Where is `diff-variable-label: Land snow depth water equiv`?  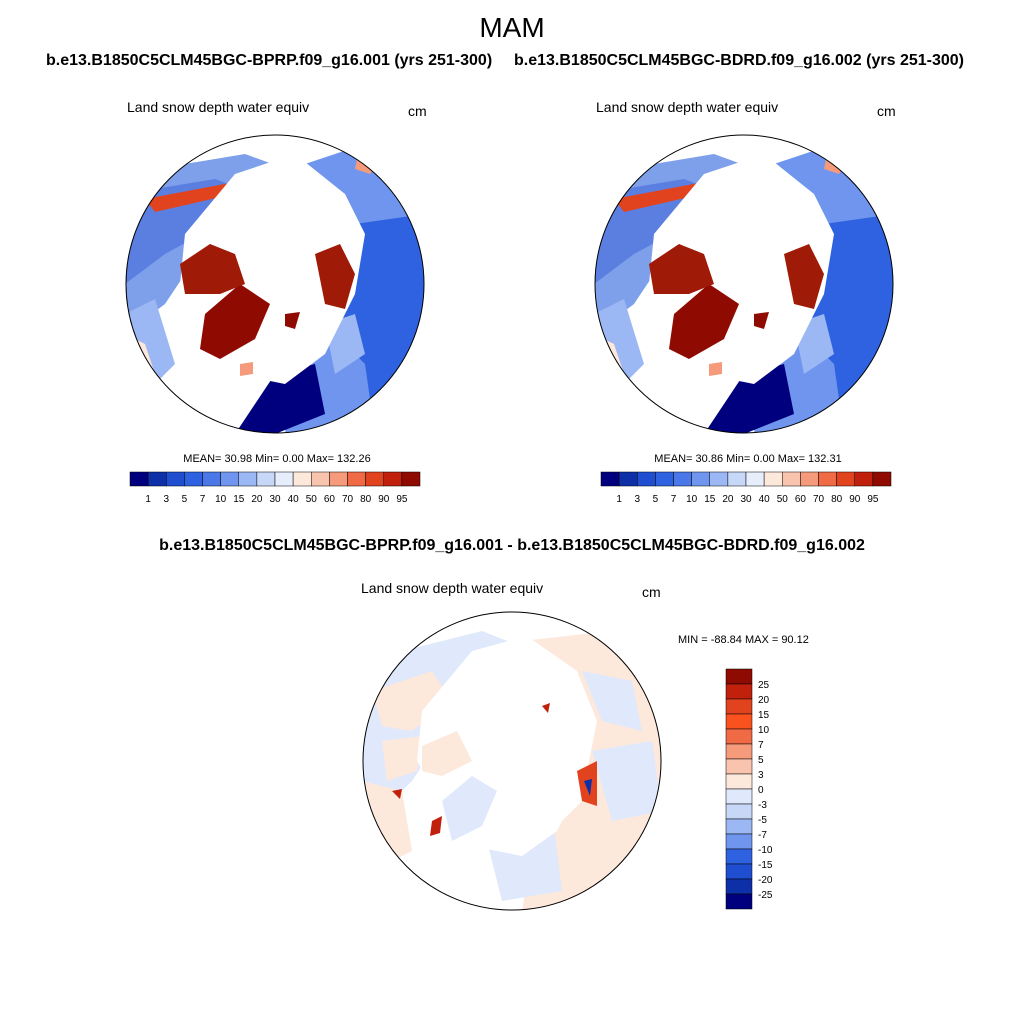
diff-variable-label: Land snow depth water equiv is located at coordinates (452, 588).